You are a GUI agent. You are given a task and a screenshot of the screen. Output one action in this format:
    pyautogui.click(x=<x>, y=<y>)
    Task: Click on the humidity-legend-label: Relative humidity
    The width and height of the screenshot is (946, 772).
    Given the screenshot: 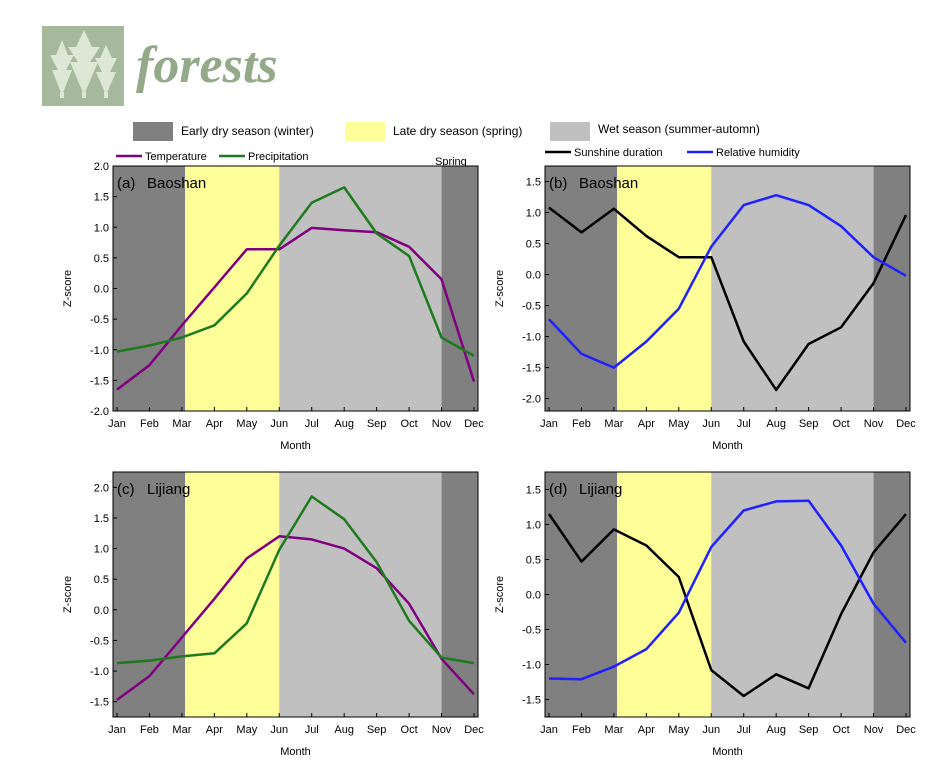 What is the action you would take?
    pyautogui.click(x=758, y=153)
    